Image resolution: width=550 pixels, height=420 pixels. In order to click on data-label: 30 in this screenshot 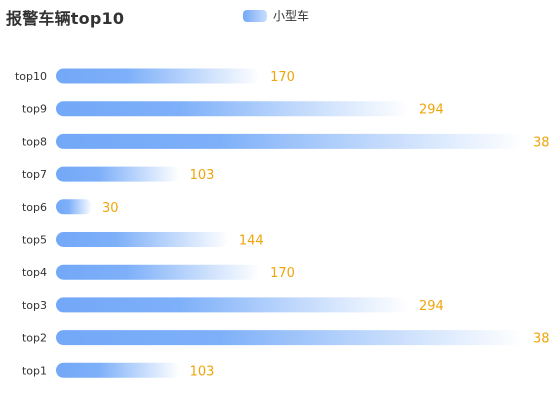, I will do `click(110, 208)`.